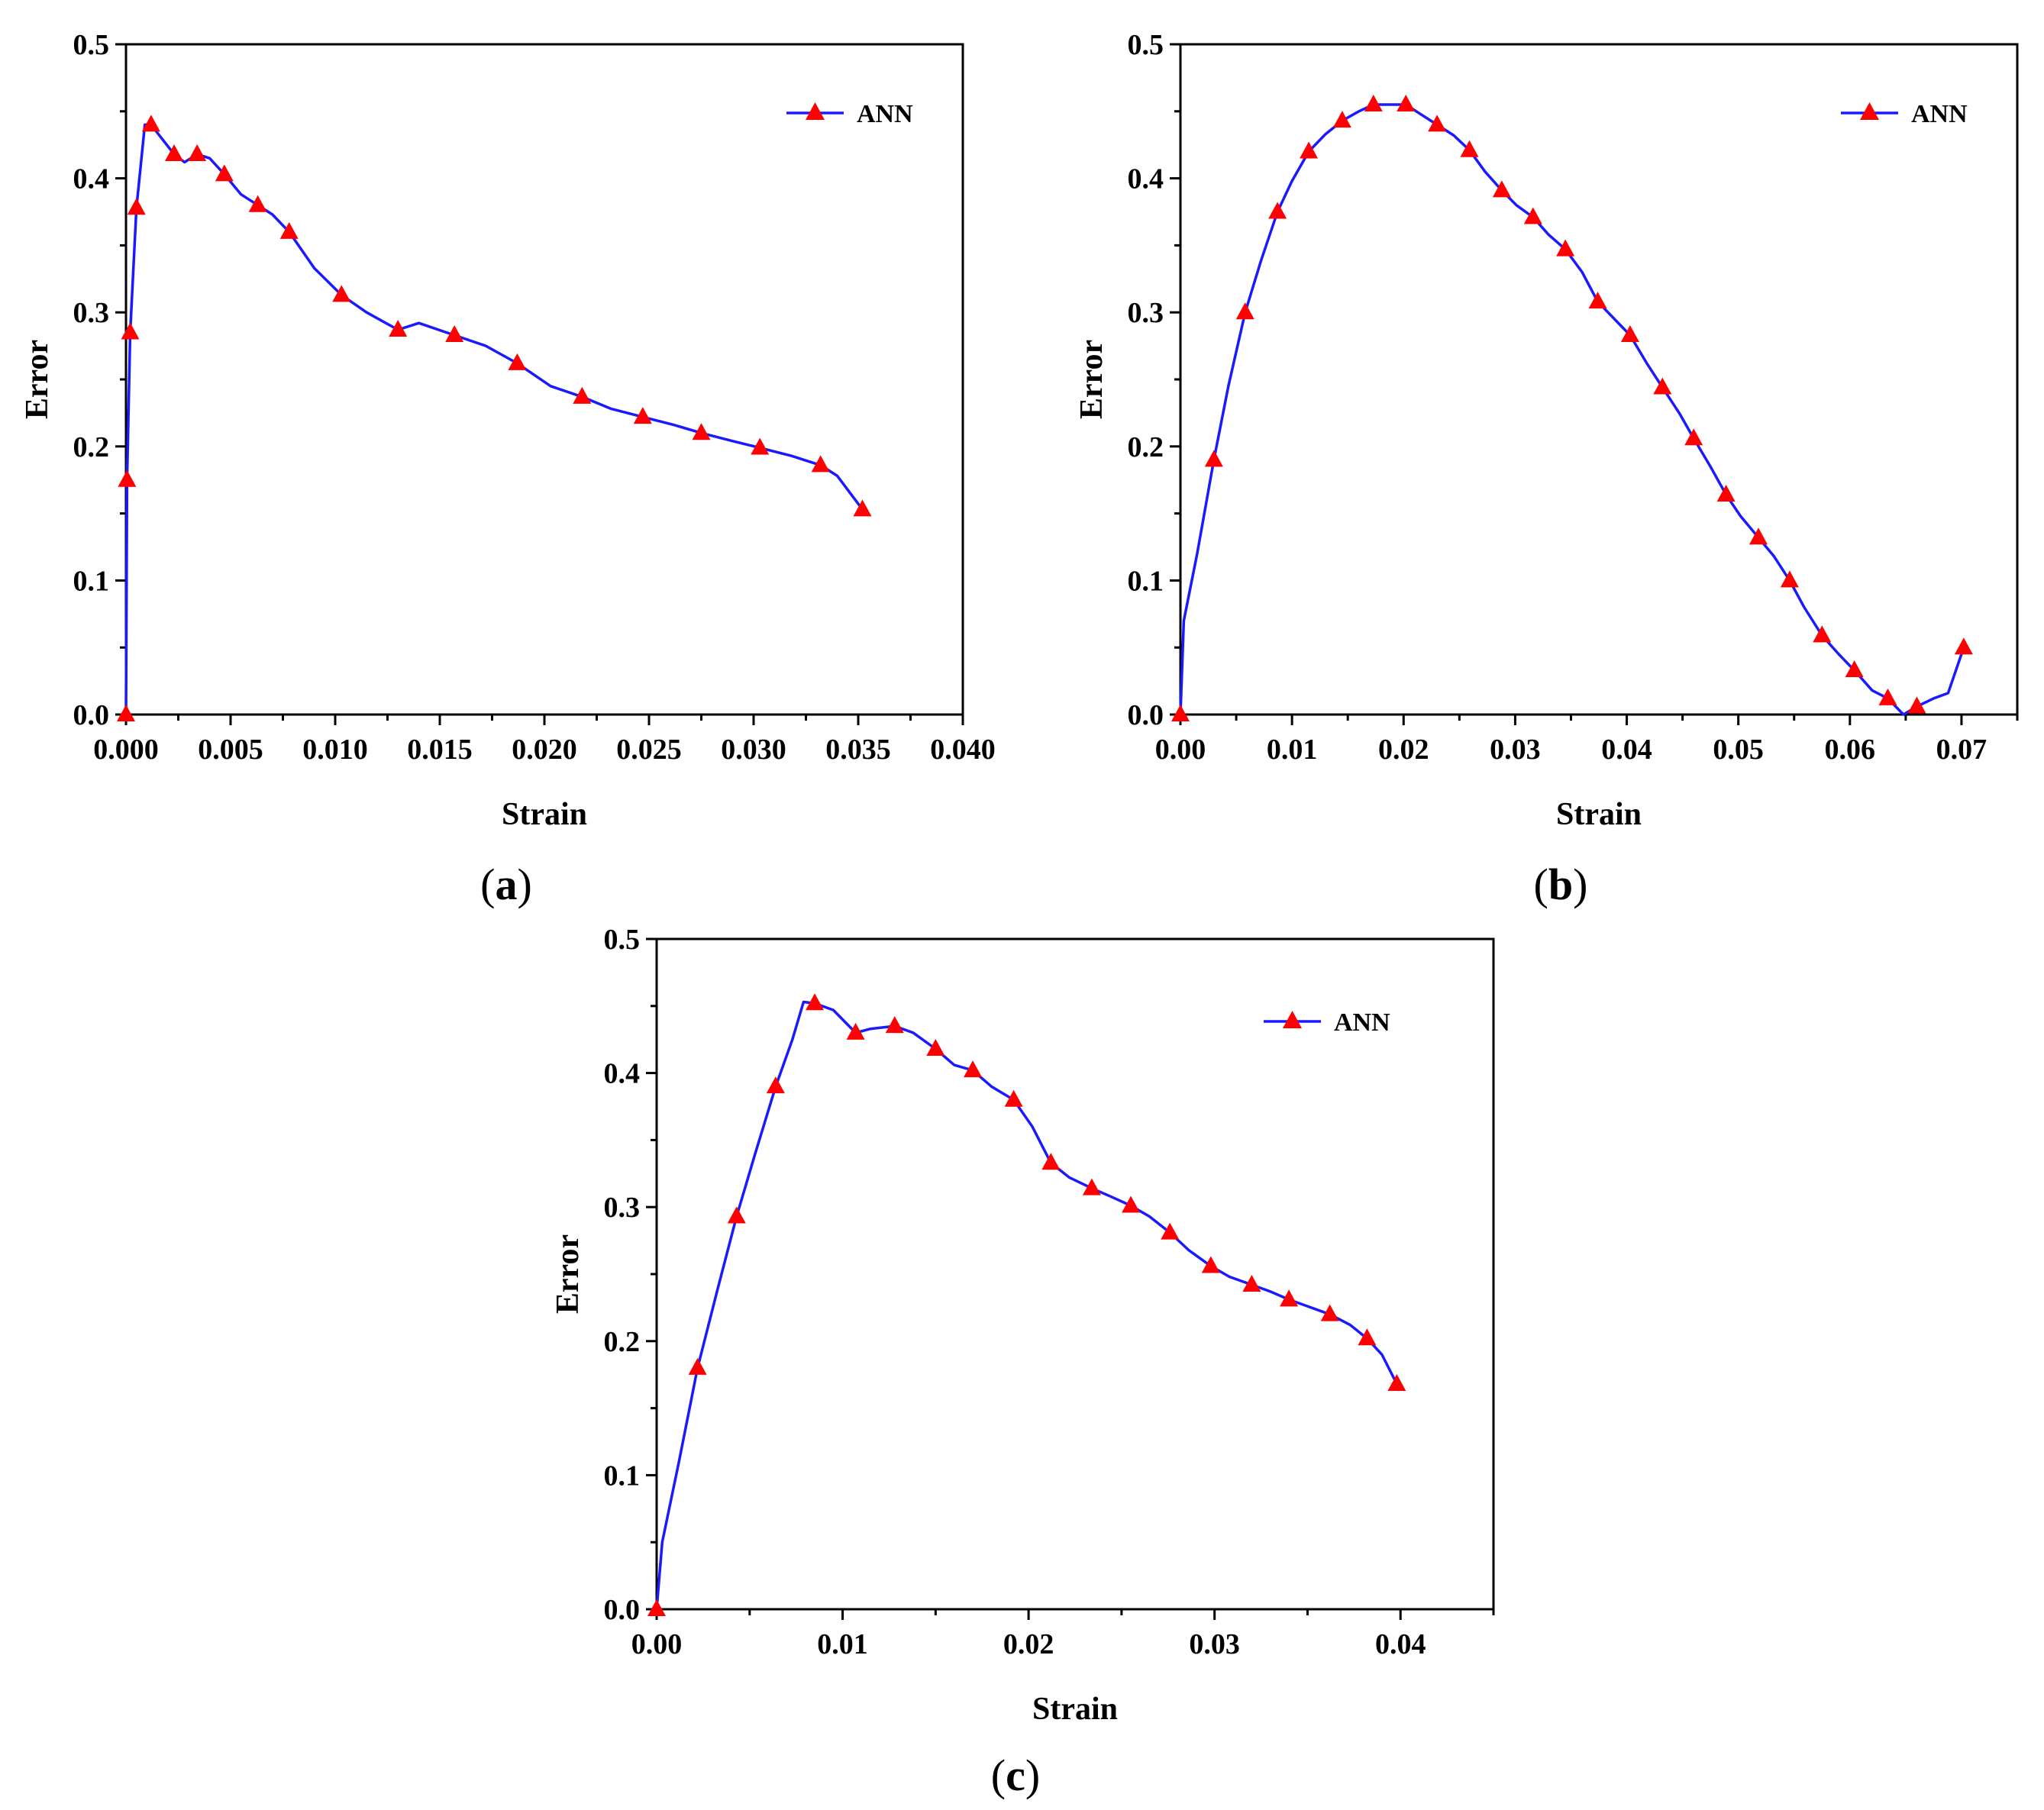 The height and width of the screenshot is (1810, 2044). I want to click on x-tick-label: 0.000, so click(126, 750).